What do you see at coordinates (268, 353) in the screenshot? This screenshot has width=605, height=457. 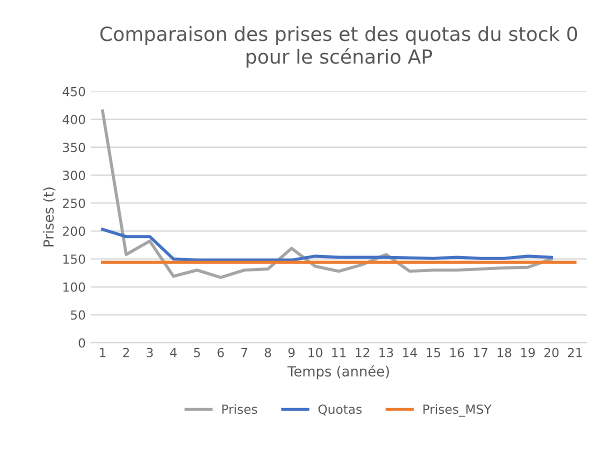 I see `x-tick-label: 8` at bounding box center [268, 353].